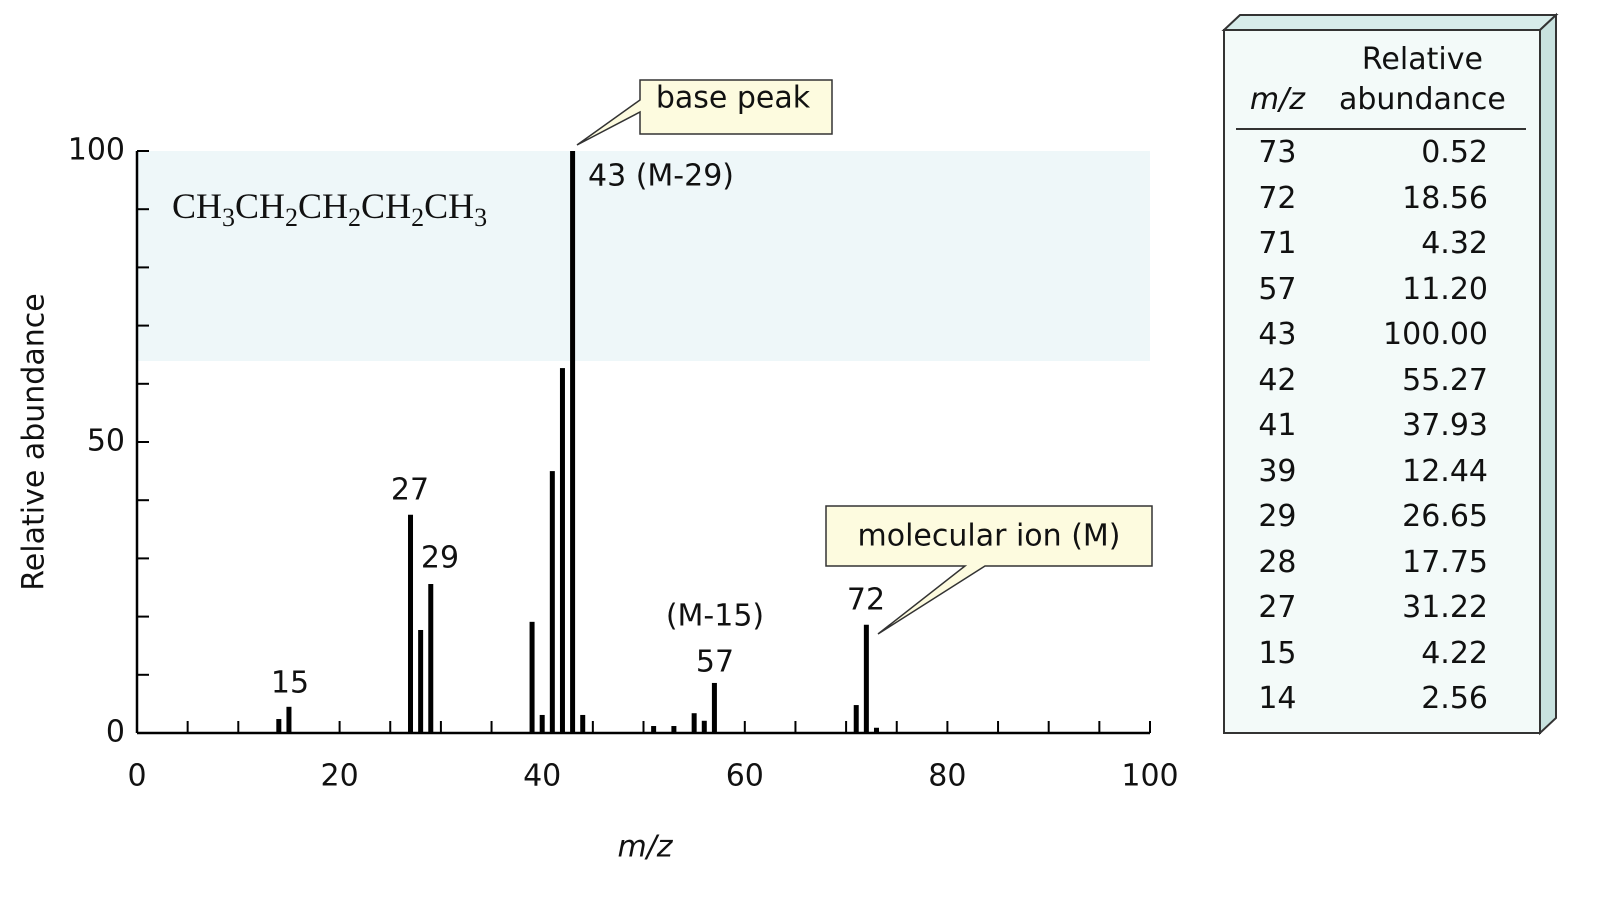 The width and height of the screenshot is (1600, 900). What do you see at coordinates (1445, 289) in the screenshot?
I see `table-cell: 11.20` at bounding box center [1445, 289].